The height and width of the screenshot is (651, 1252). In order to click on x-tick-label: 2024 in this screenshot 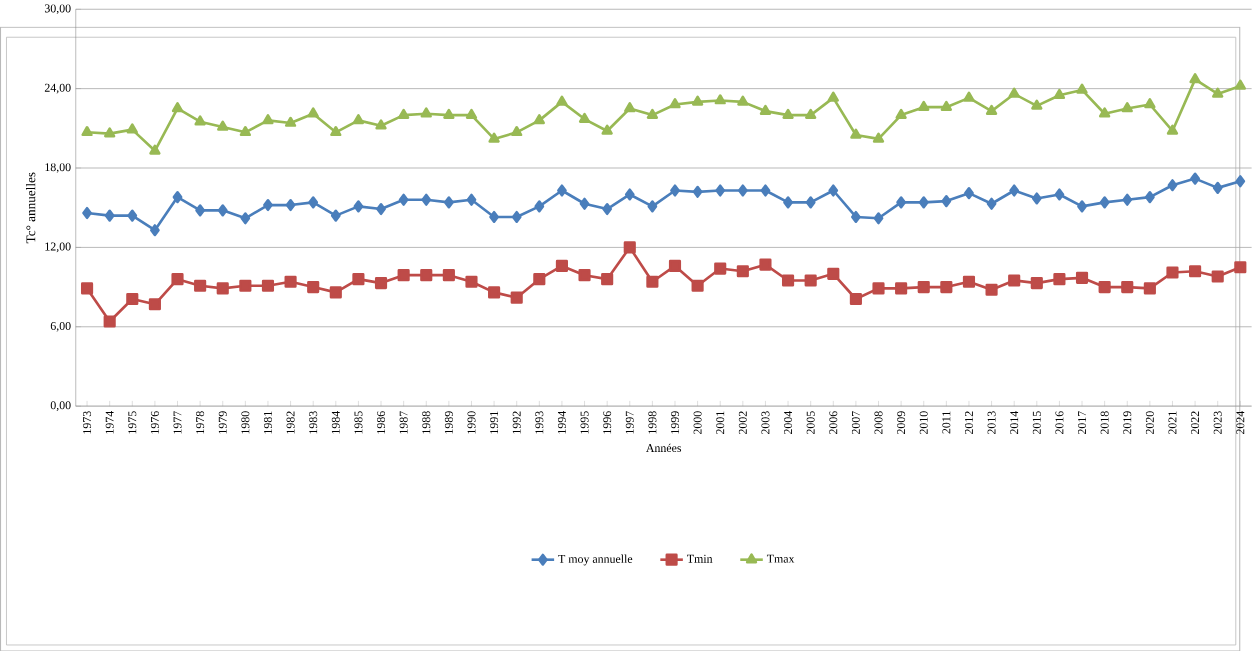, I will do `click(1240, 422)`.